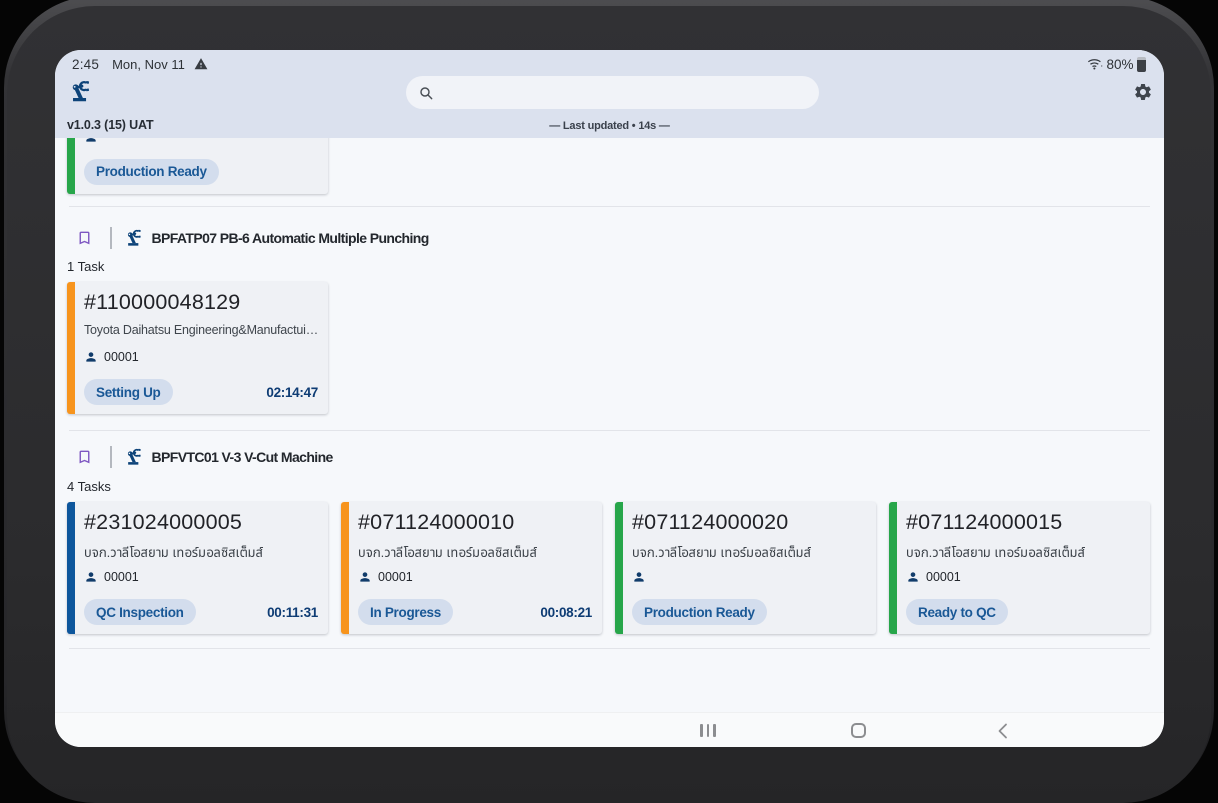  Describe the element at coordinates (148, 64) in the screenshot. I see `status-date: Mon, Nov 11` at that location.